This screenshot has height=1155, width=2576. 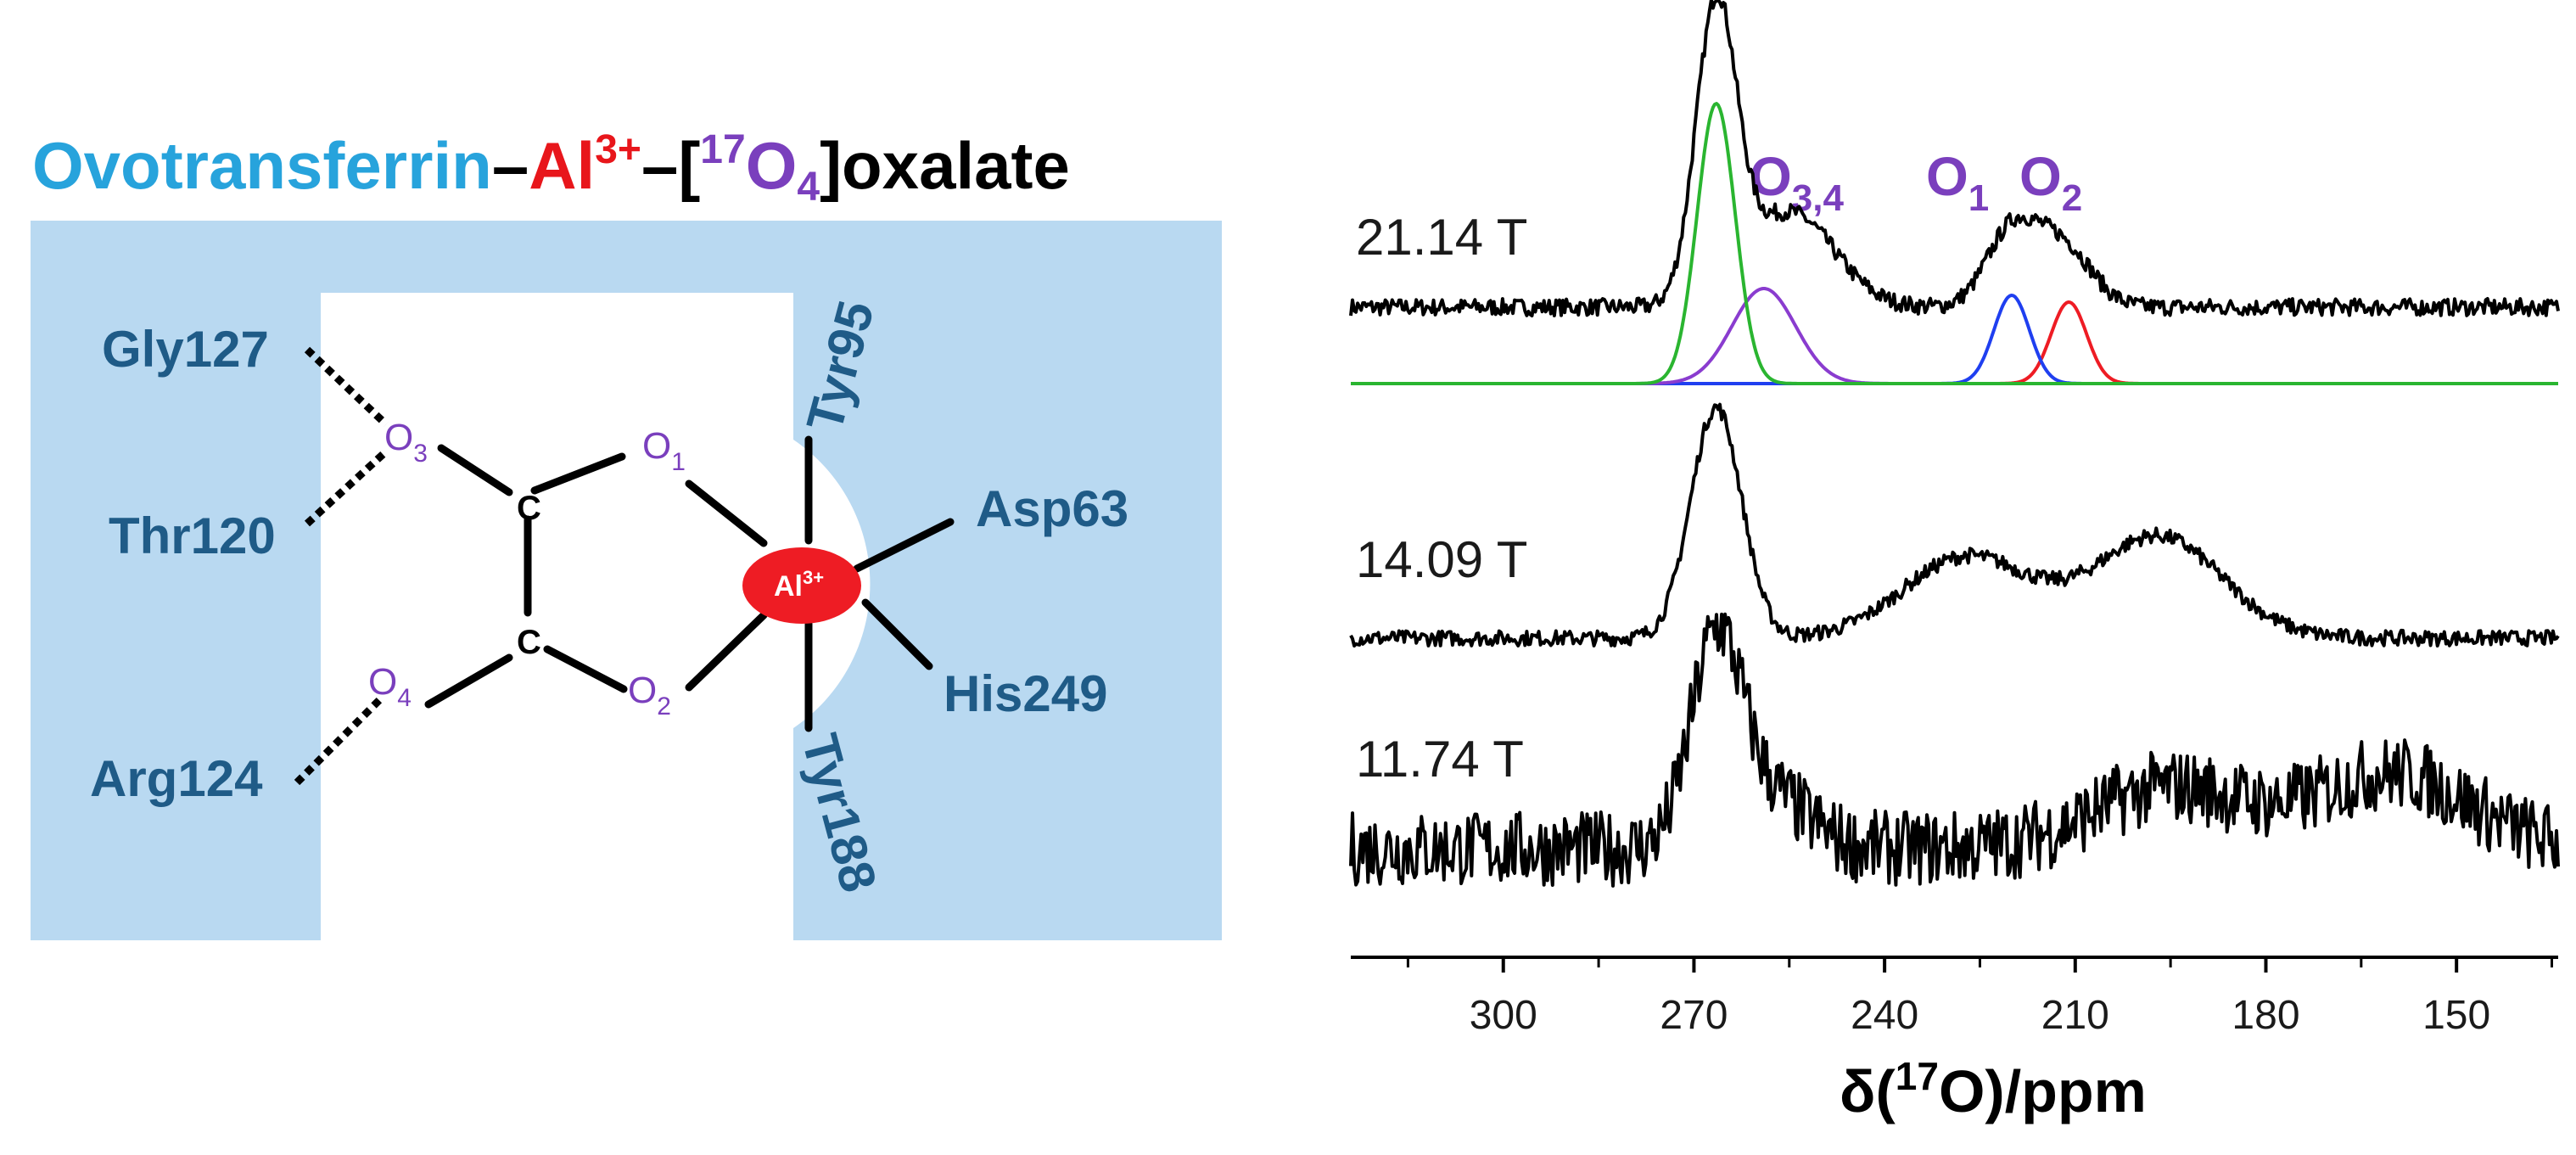 I want to click on aluminum-ion, so click(x=801, y=585).